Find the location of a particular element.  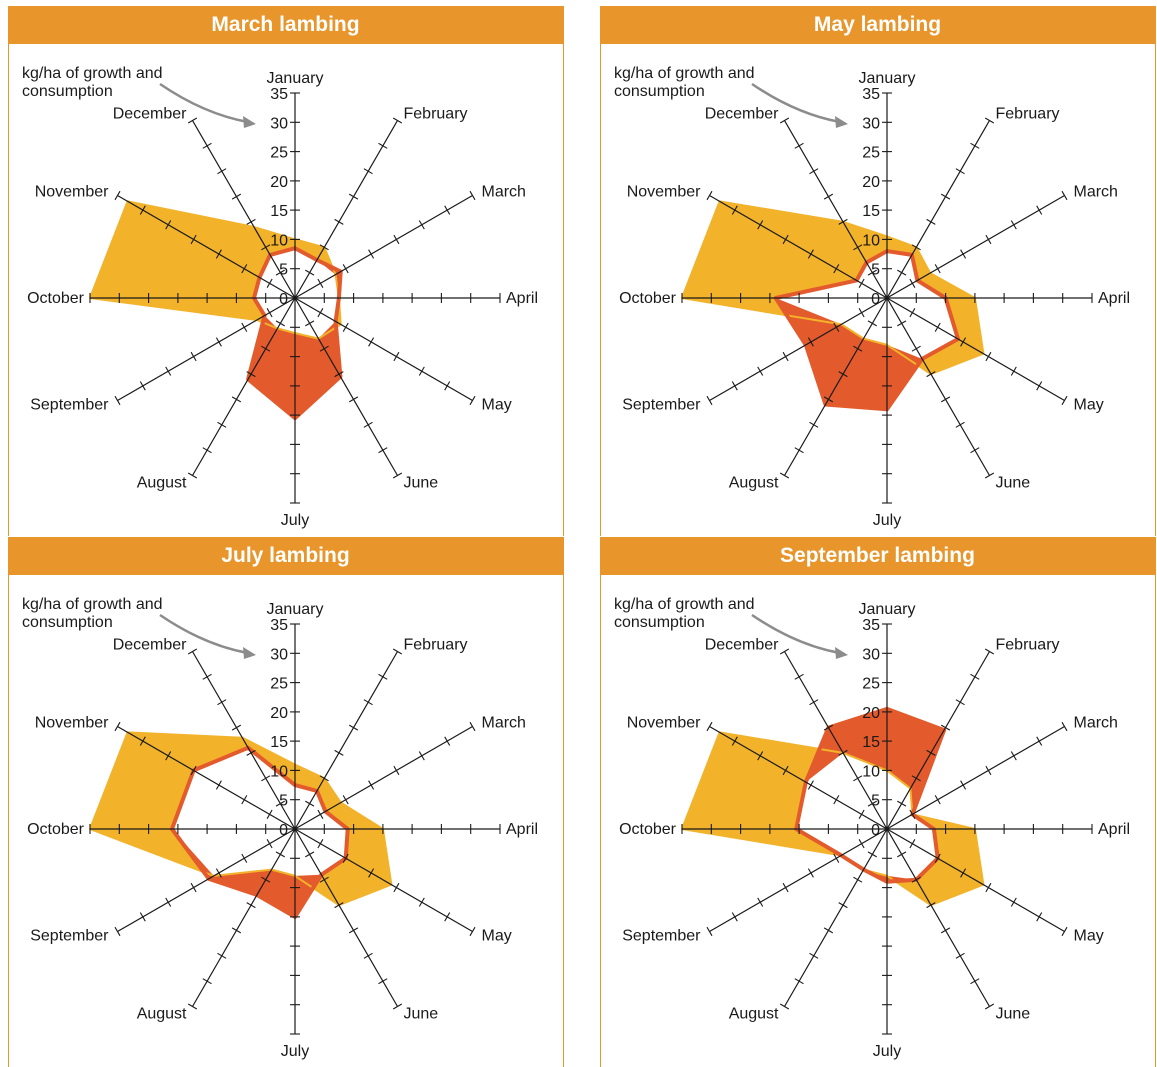

month-label: April is located at coordinates (522, 829).